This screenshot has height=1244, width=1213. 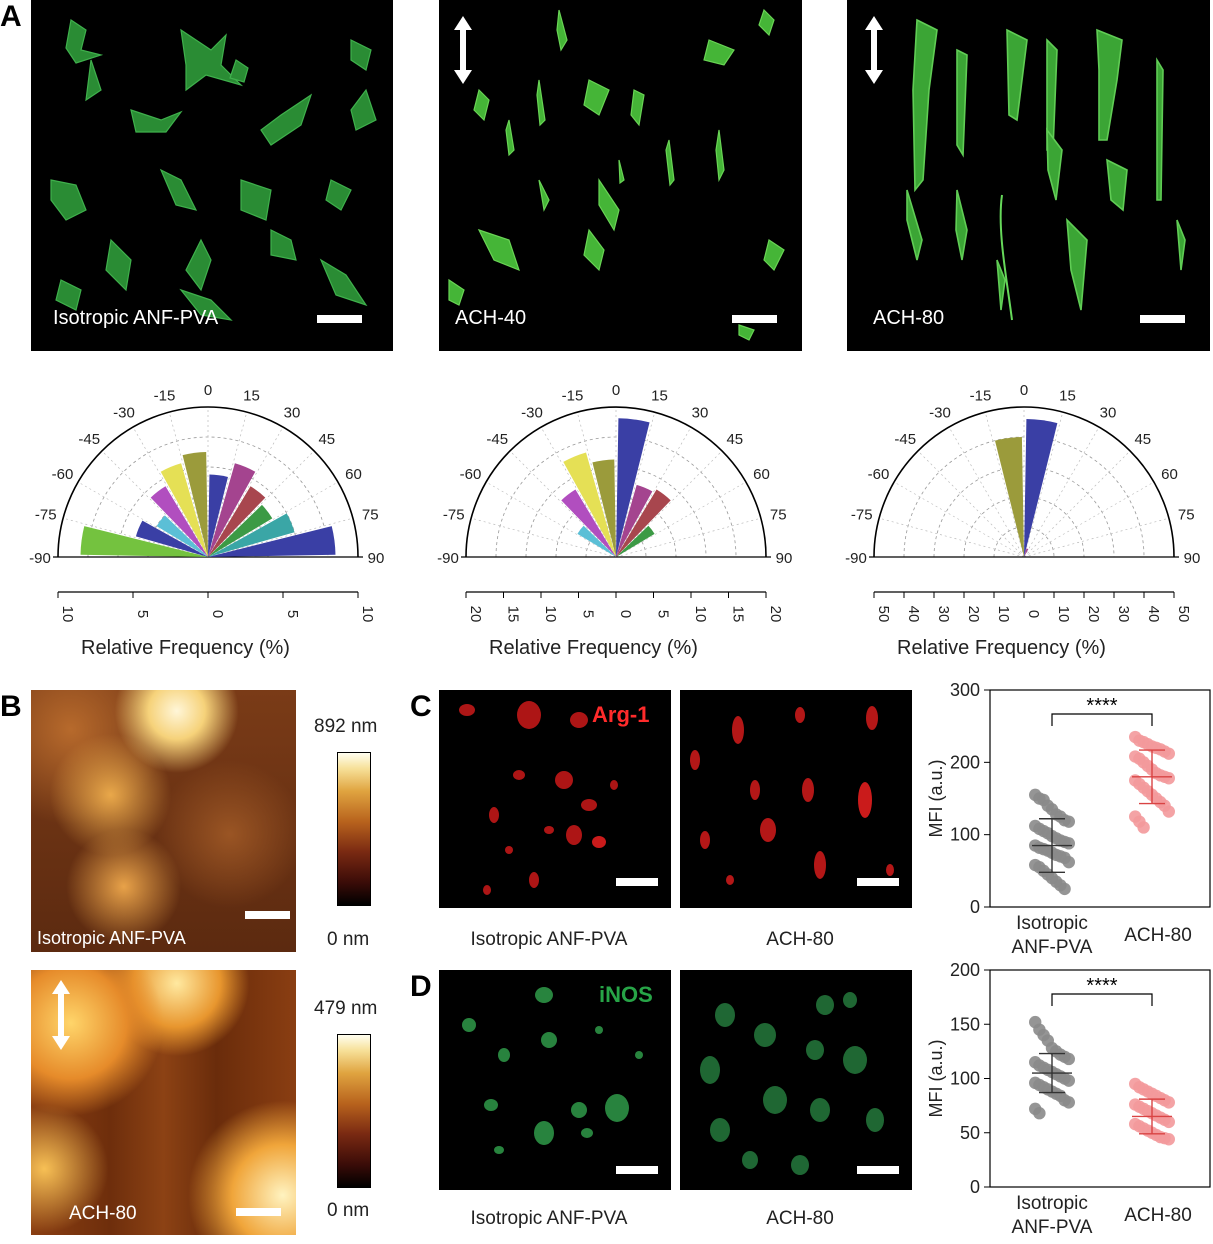 I want to click on panel-letter-a: A, so click(x=11, y=16).